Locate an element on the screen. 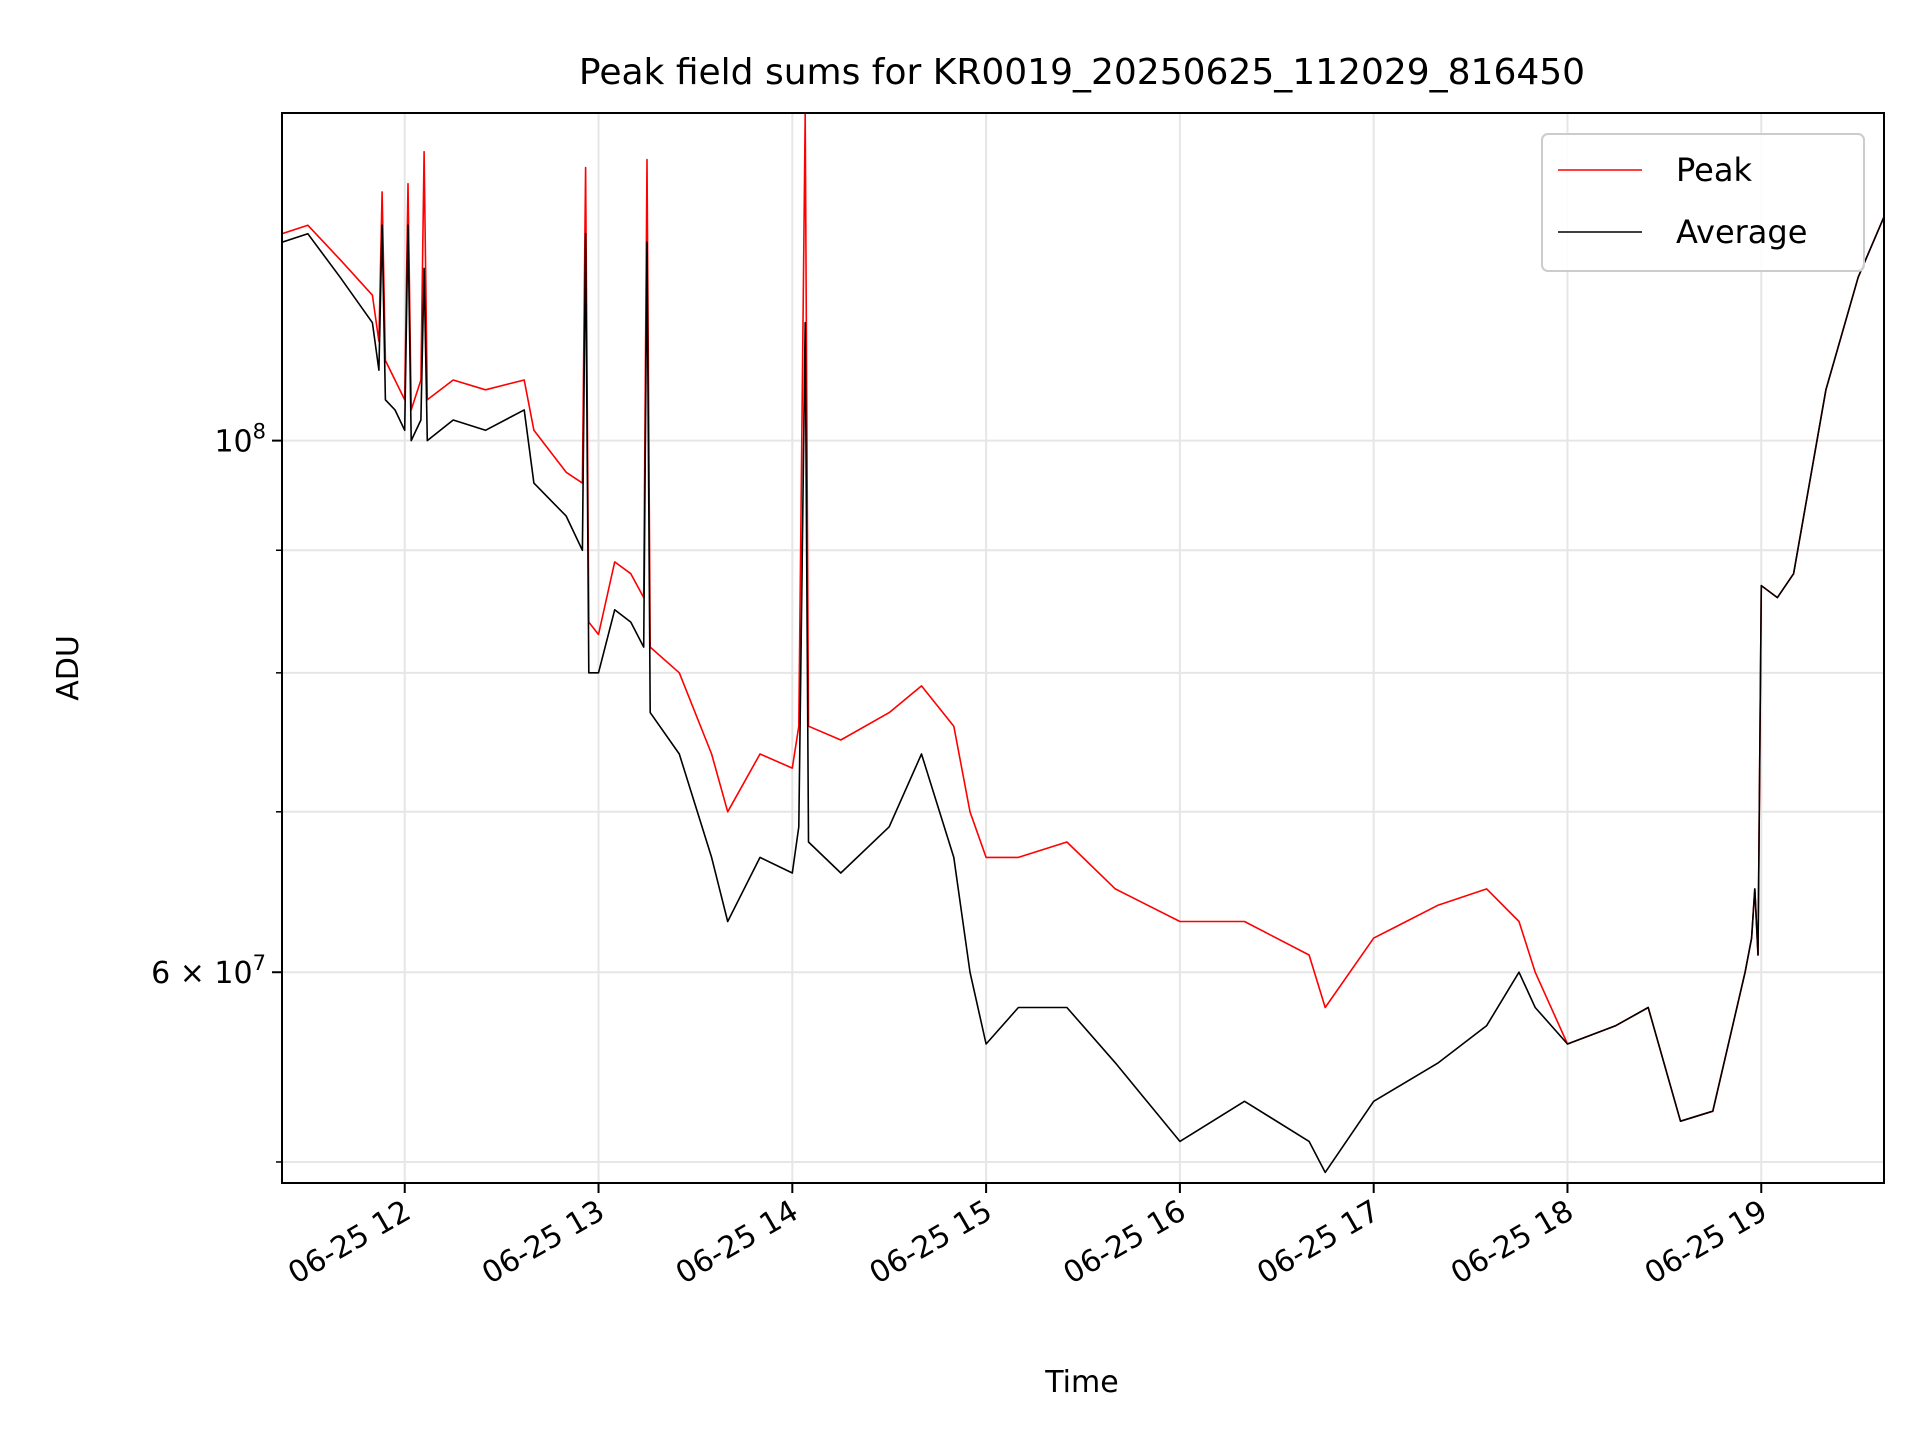 The height and width of the screenshot is (1440, 1920). y-tick-label: 108 is located at coordinates (240, 440).